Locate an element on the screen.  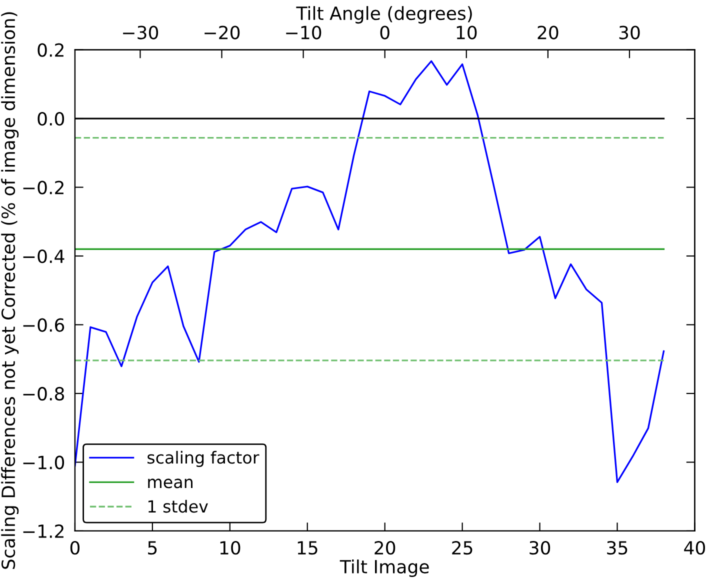
y-tick-label: −0.4 is located at coordinates (43, 256).